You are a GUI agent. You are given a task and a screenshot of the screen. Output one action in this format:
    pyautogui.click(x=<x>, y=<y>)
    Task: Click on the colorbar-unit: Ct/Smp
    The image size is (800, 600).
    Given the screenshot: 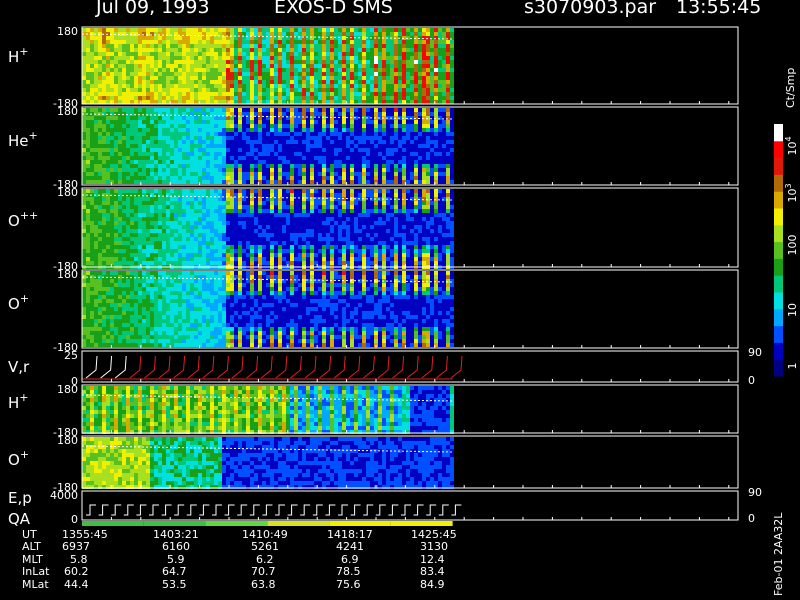 What is the action you would take?
    pyautogui.click(x=790, y=87)
    